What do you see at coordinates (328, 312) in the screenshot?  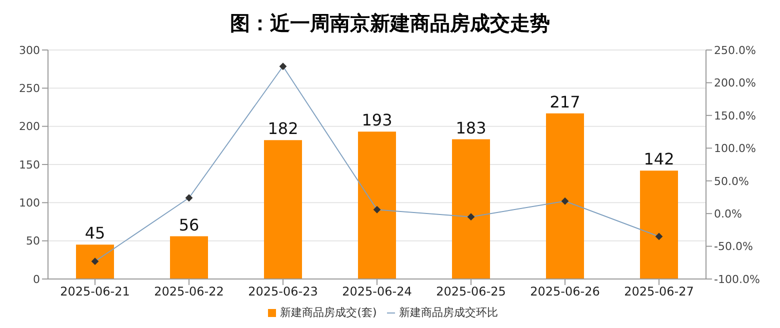 I see `legend-label: 新建商品房成交(套)` at bounding box center [328, 312].